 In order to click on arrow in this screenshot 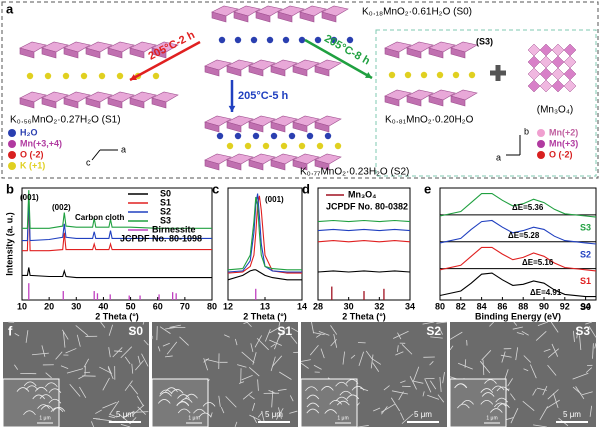, I will do `click(338, 59)`.